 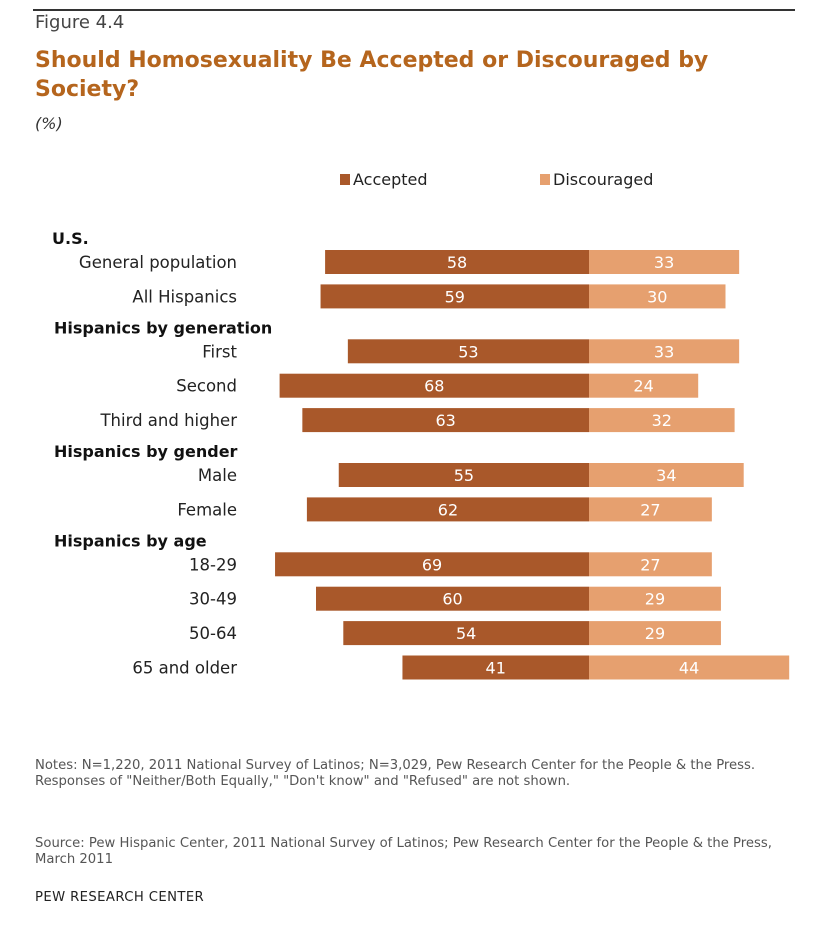 I want to click on value-label-discouraged: 44, so click(x=689, y=668).